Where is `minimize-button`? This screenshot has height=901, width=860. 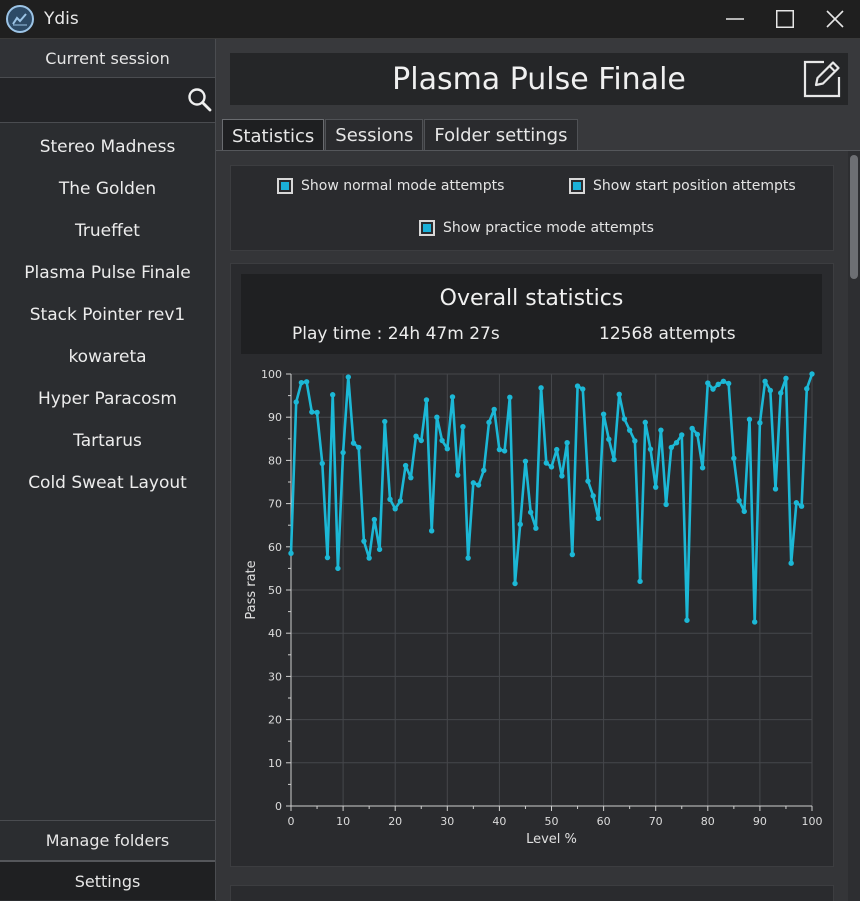
minimize-button is located at coordinates (735, 19).